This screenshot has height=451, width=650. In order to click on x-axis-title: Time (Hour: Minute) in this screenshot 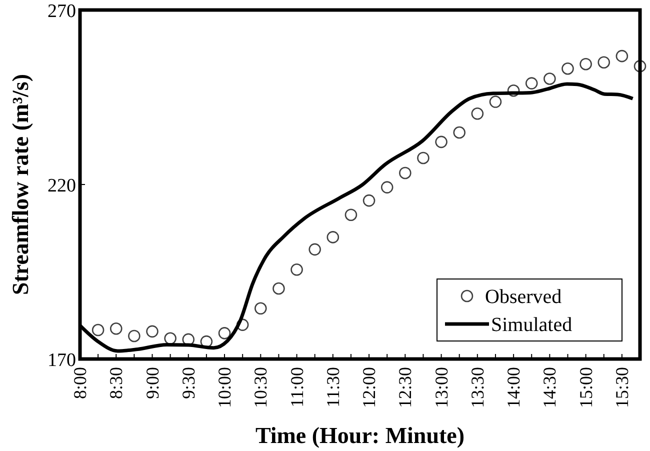, I will do `click(360, 435)`.